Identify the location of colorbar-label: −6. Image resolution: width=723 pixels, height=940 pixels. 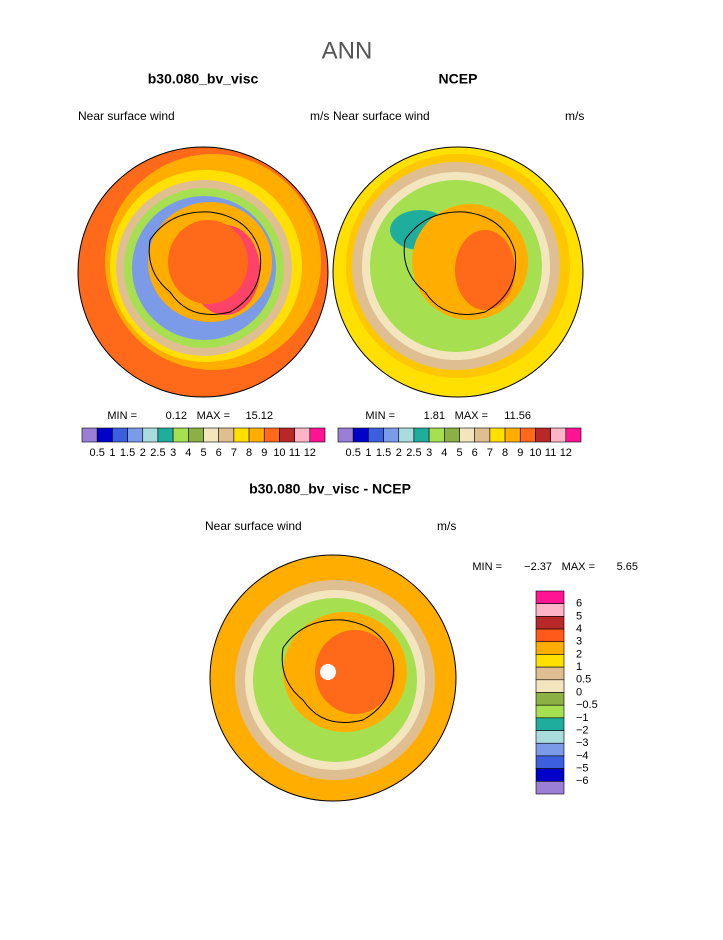
(582, 781).